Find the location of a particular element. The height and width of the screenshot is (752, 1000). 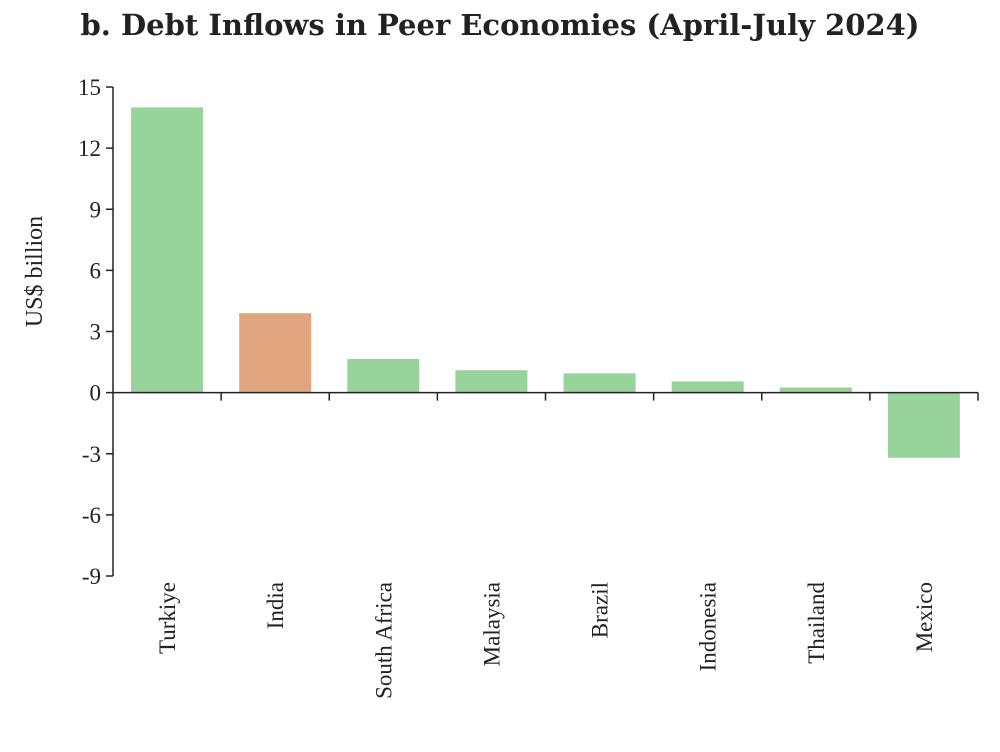

y-tick-label: -9 is located at coordinates (91, 576).